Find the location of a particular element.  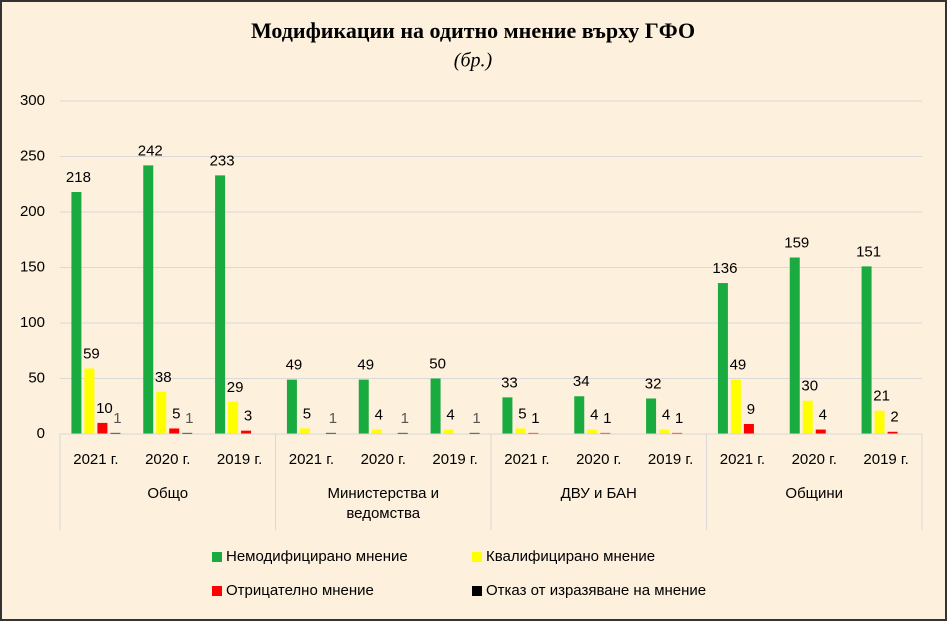

data-label: 9 is located at coordinates (751, 409).